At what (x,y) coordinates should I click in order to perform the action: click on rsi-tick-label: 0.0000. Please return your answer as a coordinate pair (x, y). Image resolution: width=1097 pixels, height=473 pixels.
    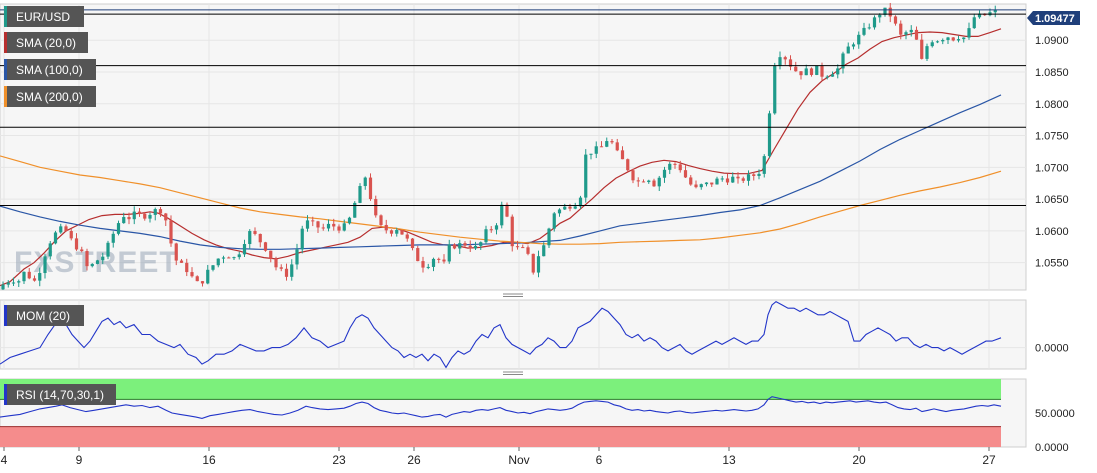
    Looking at the image, I should click on (1052, 448).